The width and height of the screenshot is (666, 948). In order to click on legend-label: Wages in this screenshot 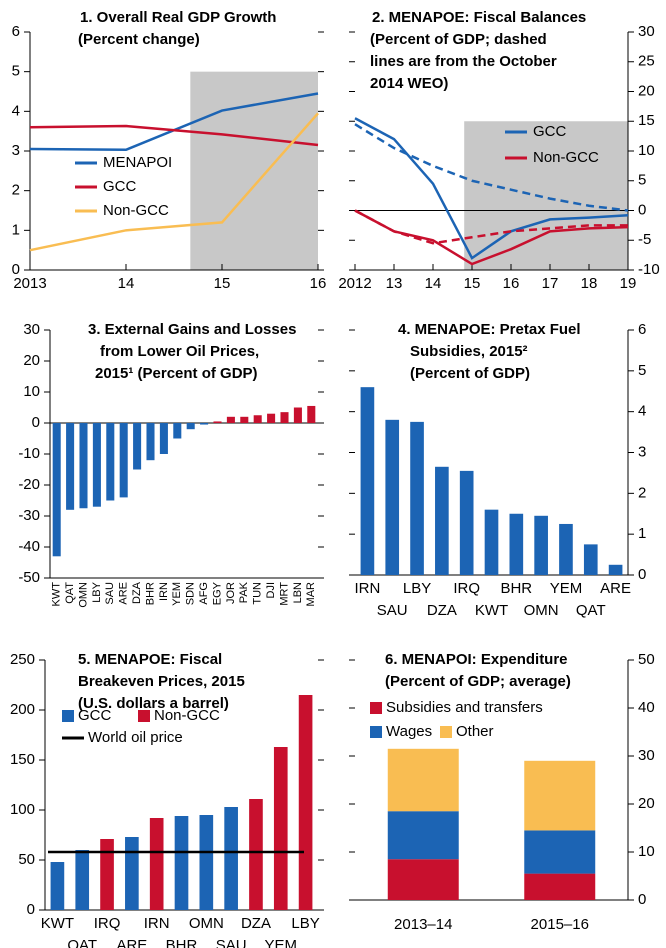, I will do `click(409, 731)`.